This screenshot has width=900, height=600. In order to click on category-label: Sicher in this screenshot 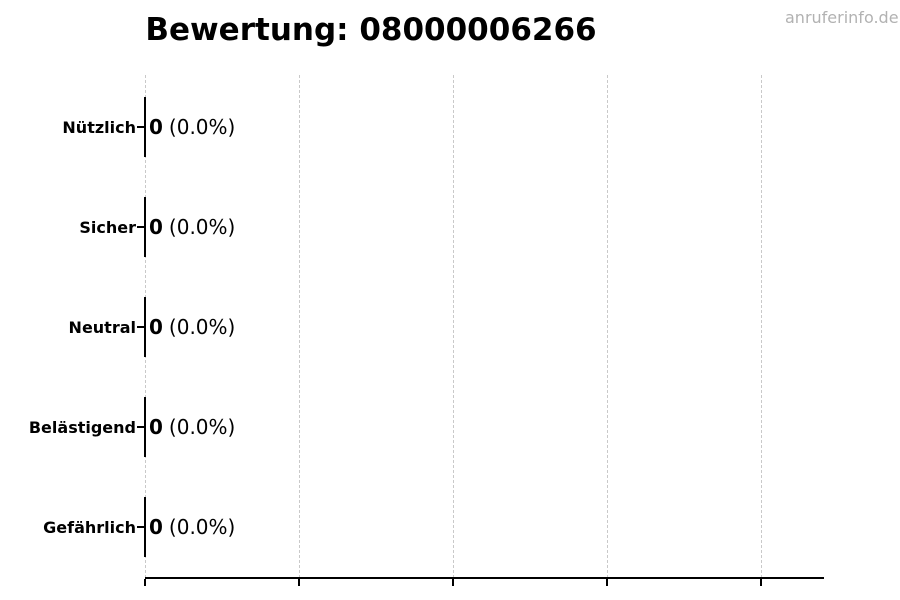, I will do `click(107, 227)`.